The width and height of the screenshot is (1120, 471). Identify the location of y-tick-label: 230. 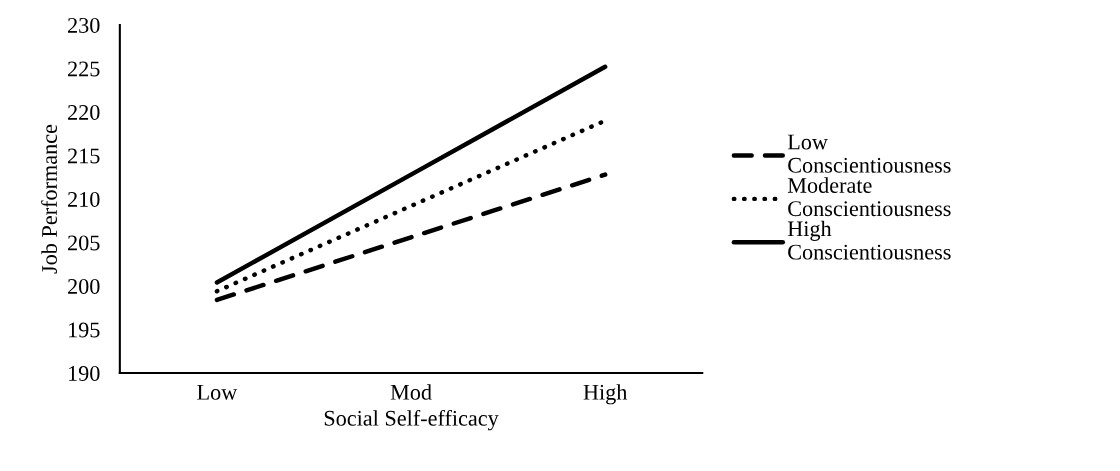
(84, 25).